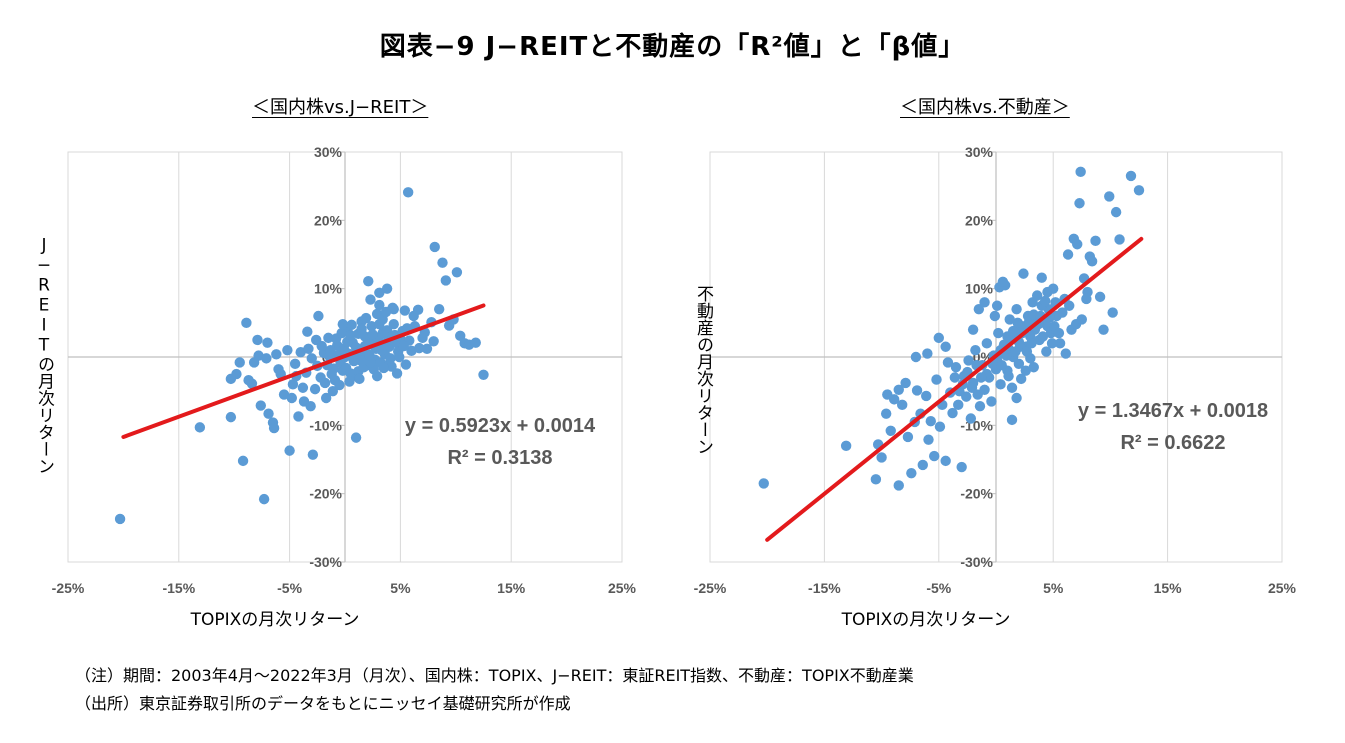 This screenshot has width=1345, height=743. Describe the element at coordinates (328, 220) in the screenshot. I see `y-tick-label: 20%` at that location.